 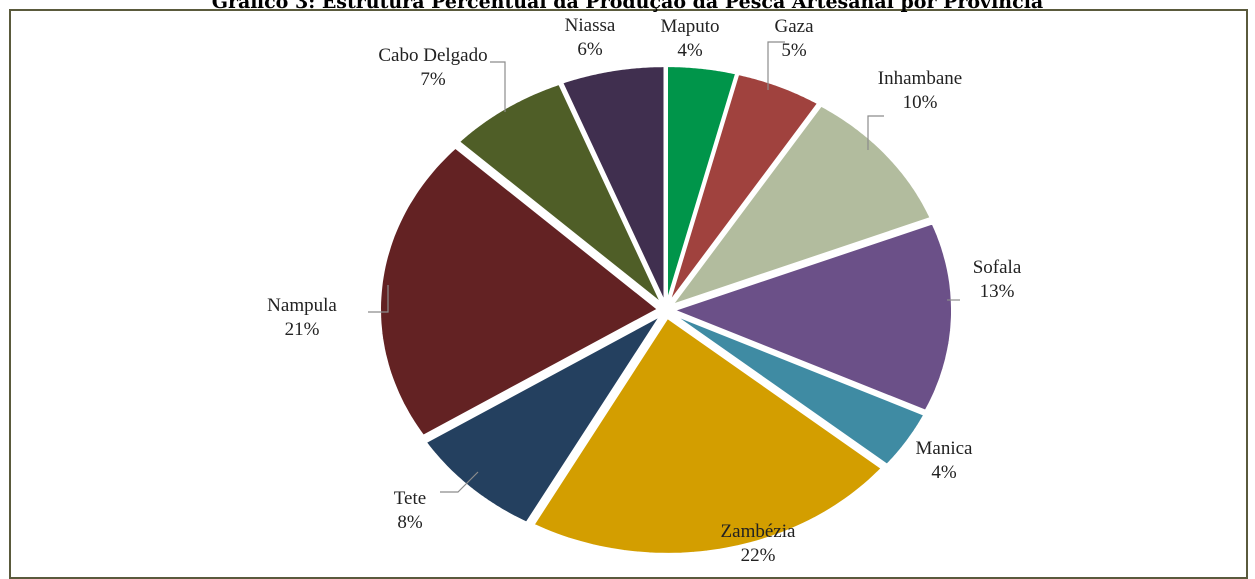 I want to click on slice-label-maputo: Maputo, so click(x=689, y=26).